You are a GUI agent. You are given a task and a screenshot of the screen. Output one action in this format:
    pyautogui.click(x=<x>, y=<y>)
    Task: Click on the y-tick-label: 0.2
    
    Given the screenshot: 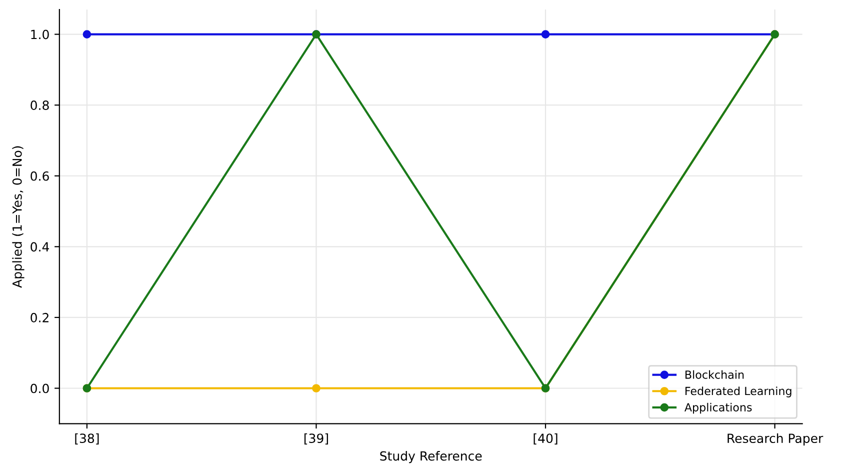 What is the action you would take?
    pyautogui.click(x=39, y=317)
    